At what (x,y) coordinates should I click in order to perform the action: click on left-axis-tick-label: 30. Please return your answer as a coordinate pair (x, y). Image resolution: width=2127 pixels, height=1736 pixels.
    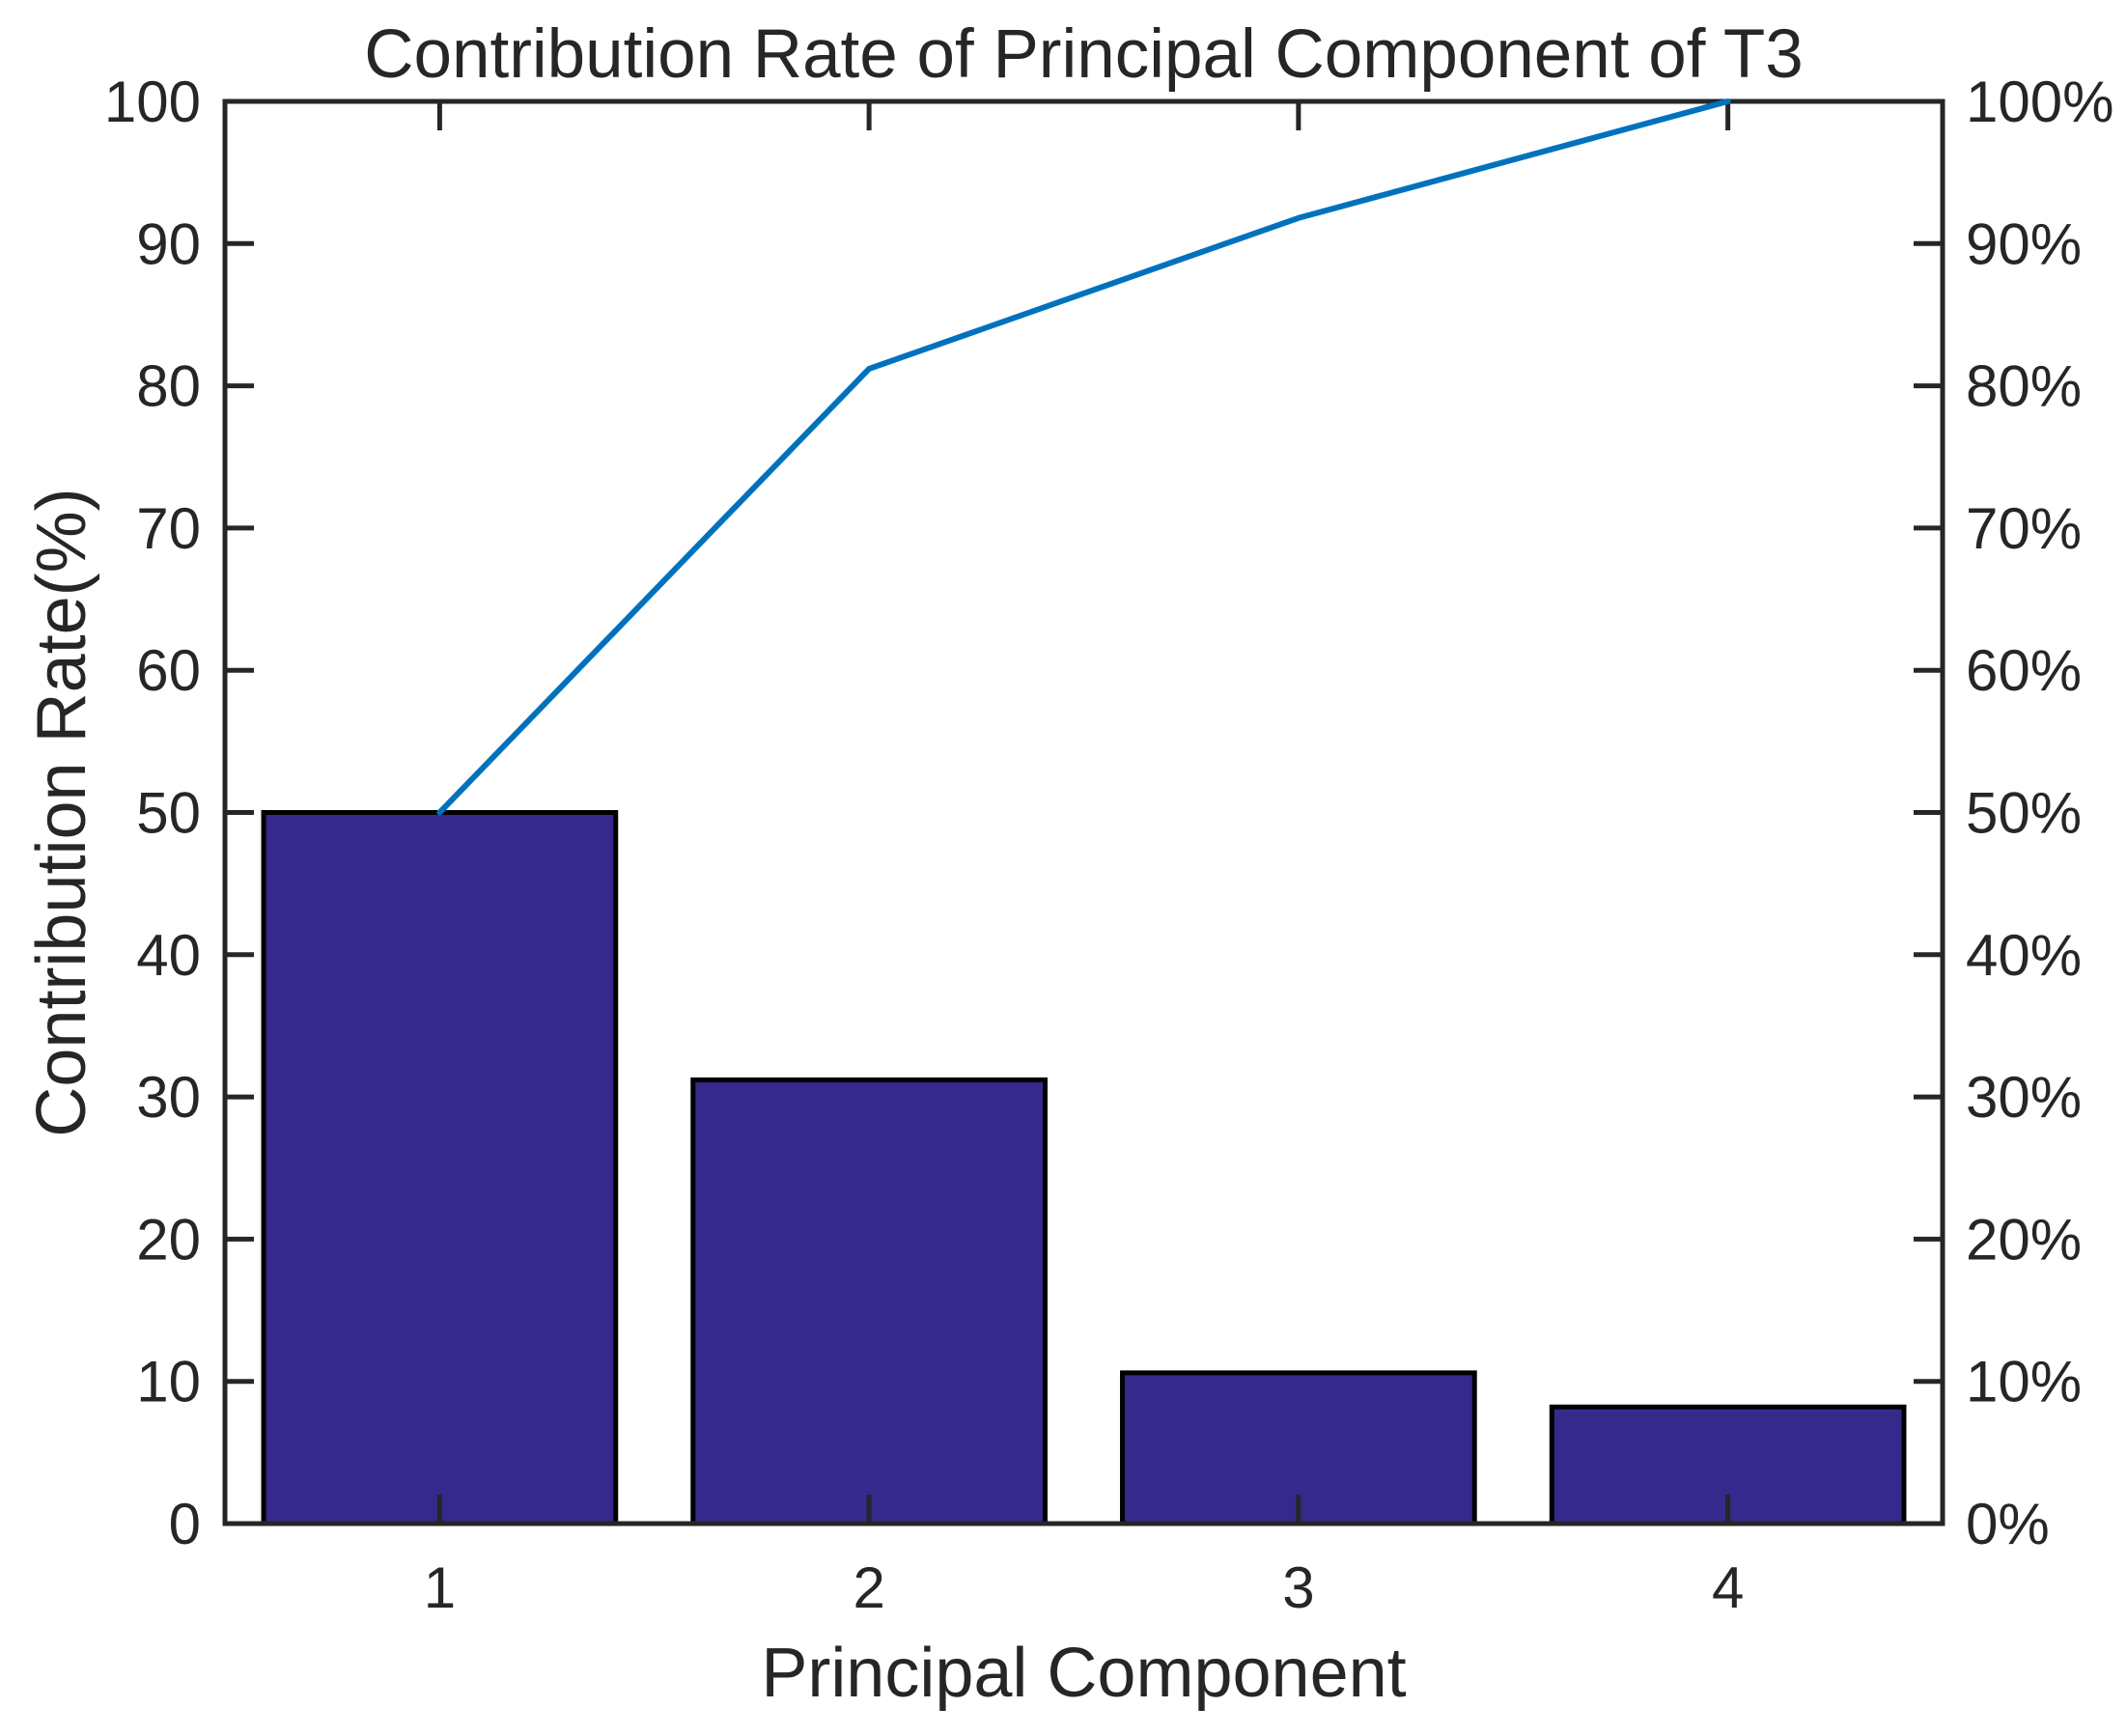
    Looking at the image, I should click on (168, 1098).